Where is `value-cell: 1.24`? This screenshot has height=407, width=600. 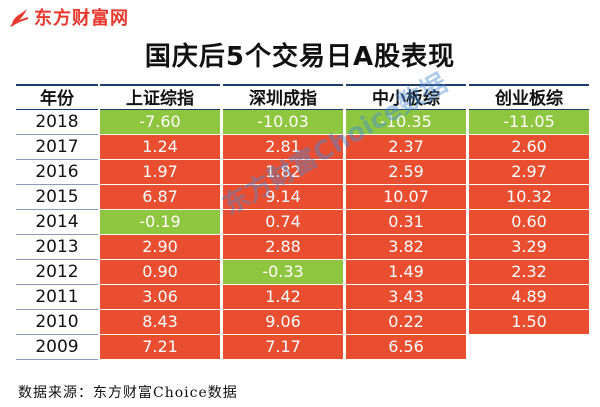
value-cell: 1.24 is located at coordinates (160, 147).